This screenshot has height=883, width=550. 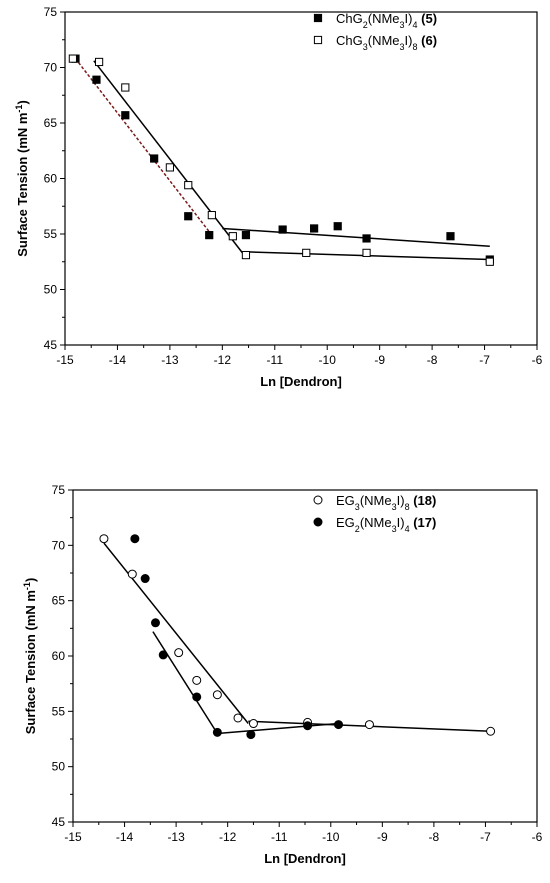 What do you see at coordinates (386, 502) in the screenshot?
I see `legend-label: EG3(NMe3I)8 (18)` at bounding box center [386, 502].